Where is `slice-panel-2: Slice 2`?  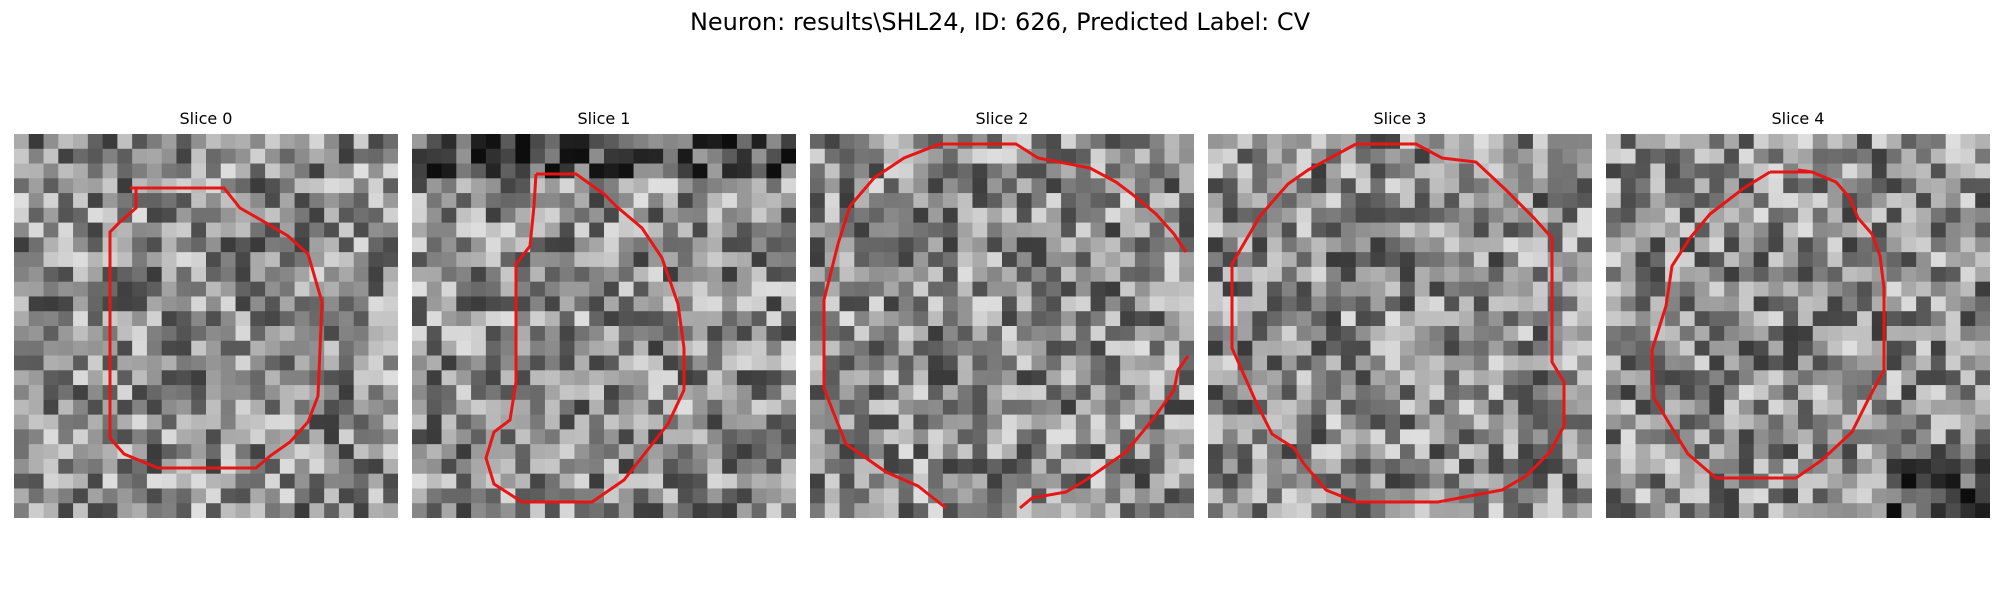
slice-panel-2: Slice 2 is located at coordinates (1002, 313).